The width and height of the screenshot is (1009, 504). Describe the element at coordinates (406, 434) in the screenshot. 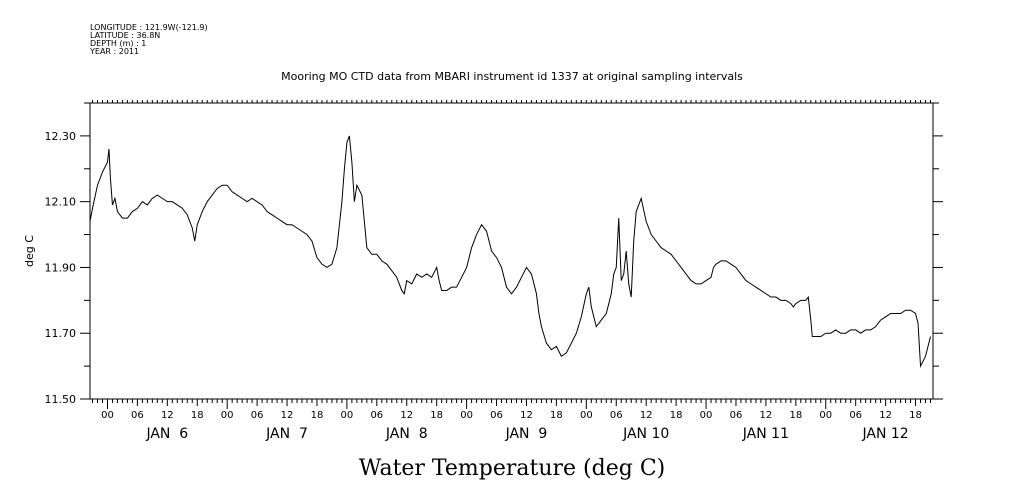

I see `x-day-label: JAN 8` at that location.